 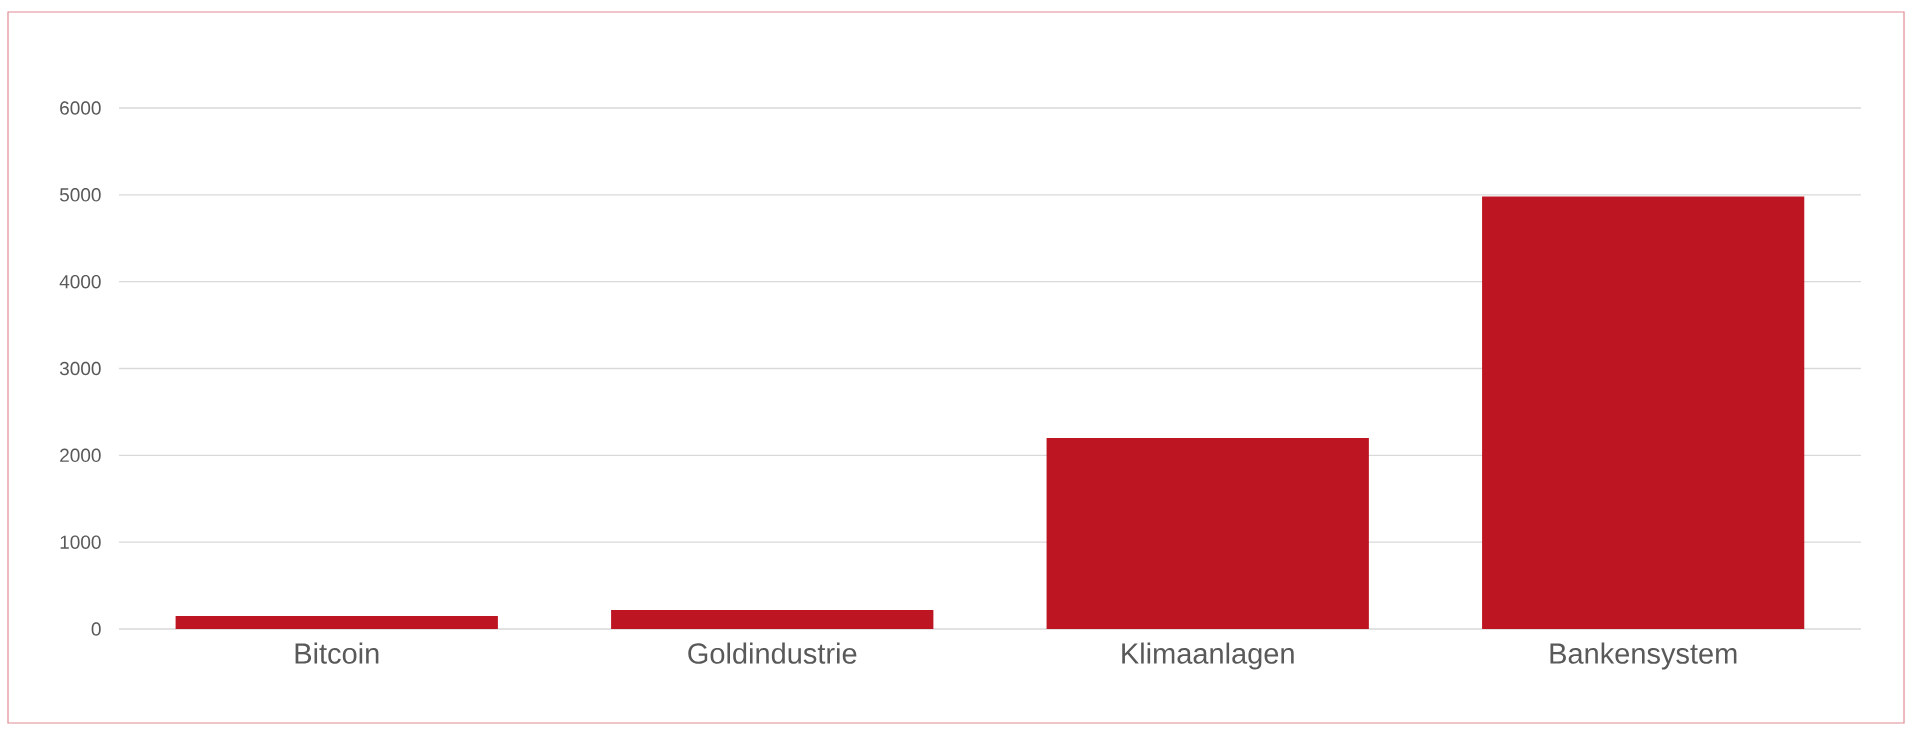 What do you see at coordinates (96, 629) in the screenshot?
I see `y-tick-label: 0` at bounding box center [96, 629].